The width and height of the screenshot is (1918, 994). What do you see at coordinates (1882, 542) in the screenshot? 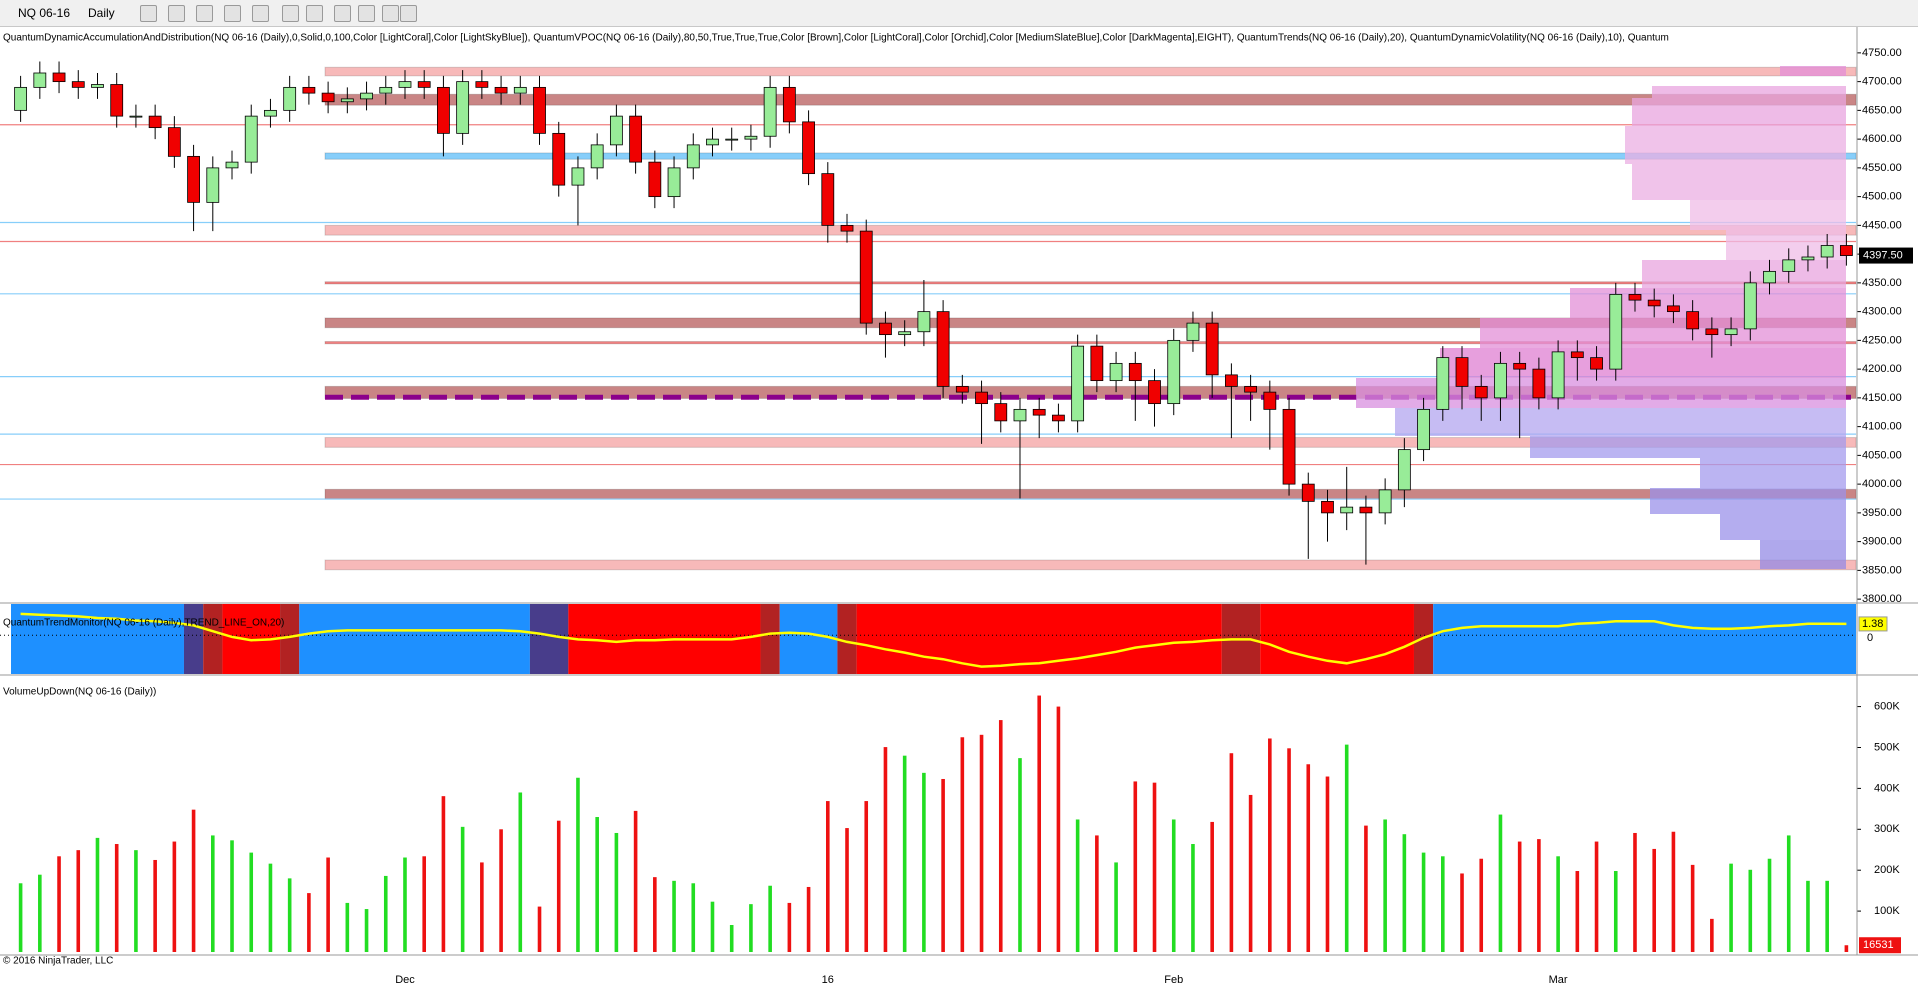
I see `y-tick-label: 3900.00` at bounding box center [1882, 542].